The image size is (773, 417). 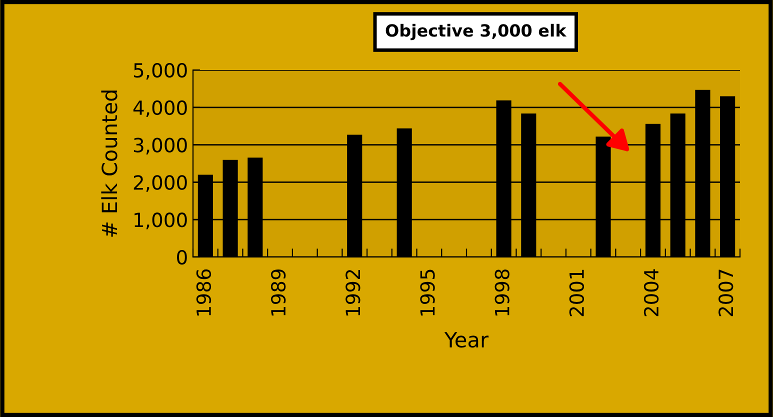 What do you see at coordinates (160, 71) in the screenshot?
I see `y-tick-label: 5,000` at bounding box center [160, 71].